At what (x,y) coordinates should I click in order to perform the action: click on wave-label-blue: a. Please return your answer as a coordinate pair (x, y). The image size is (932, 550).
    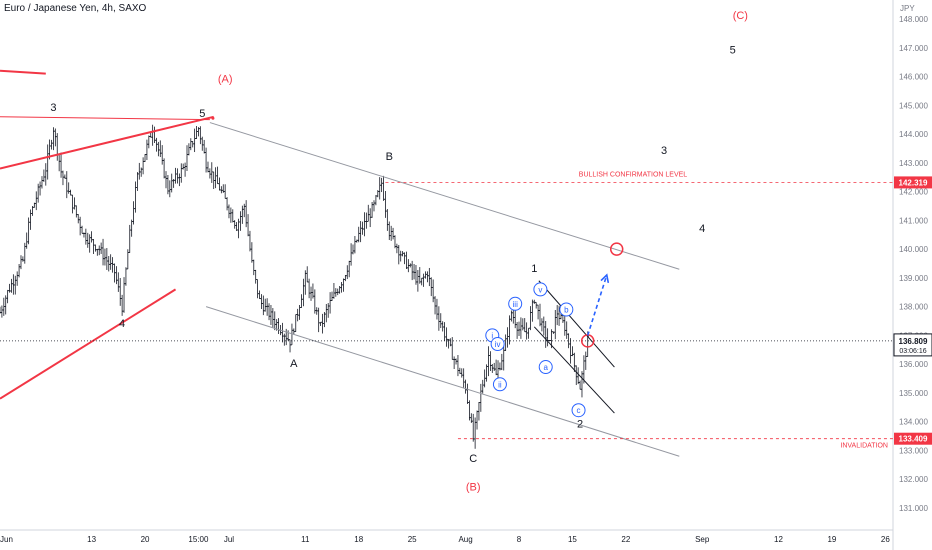
    Looking at the image, I should click on (545, 367).